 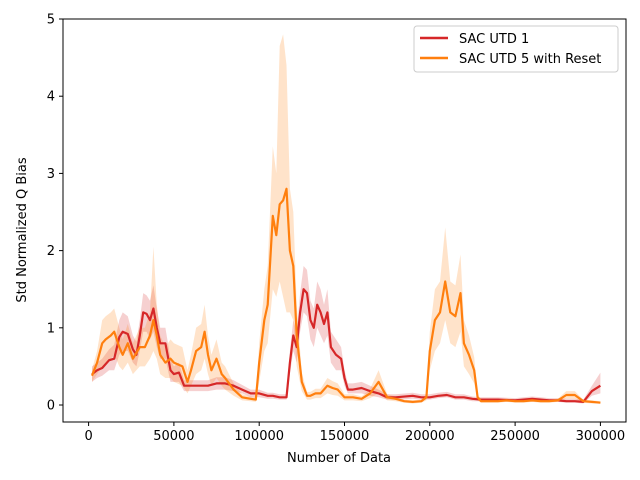 What do you see at coordinates (430, 436) in the screenshot?
I see `x-tick-label: 200000` at bounding box center [430, 436].